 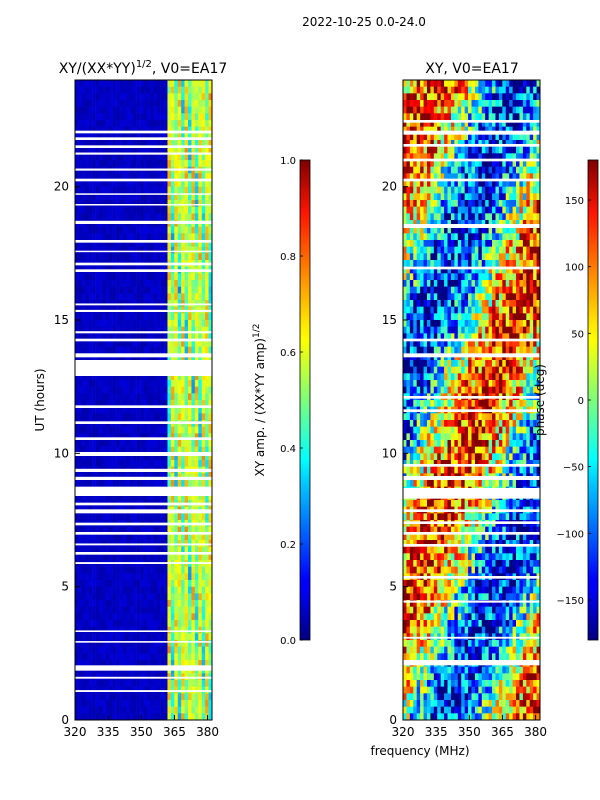 What do you see at coordinates (189, 69) in the screenshot?
I see `panel1-title-rest: , V0=EA17` at bounding box center [189, 69].